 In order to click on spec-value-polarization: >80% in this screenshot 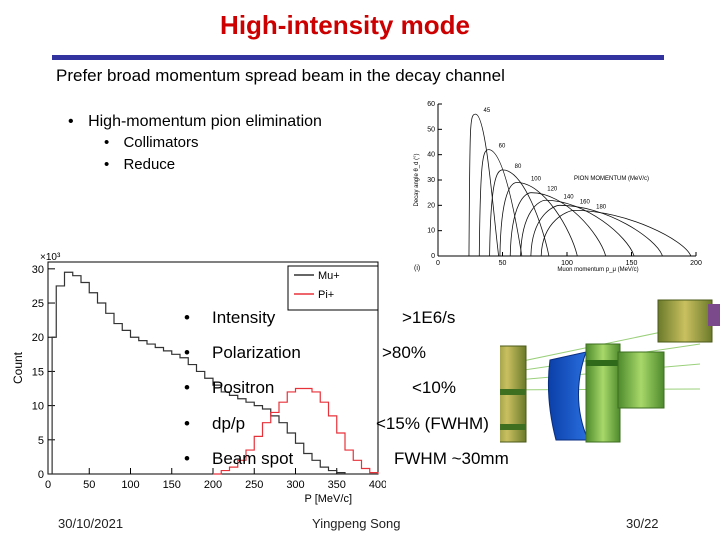, I will do `click(404, 352)`.